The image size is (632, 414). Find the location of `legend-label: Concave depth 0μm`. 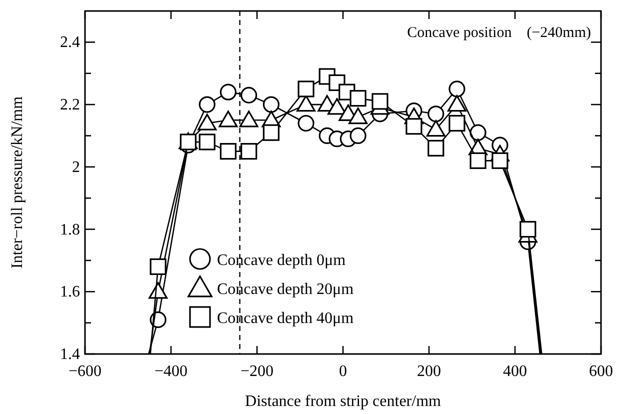

legend-label: Concave depth 0μm is located at coordinates (281, 260).